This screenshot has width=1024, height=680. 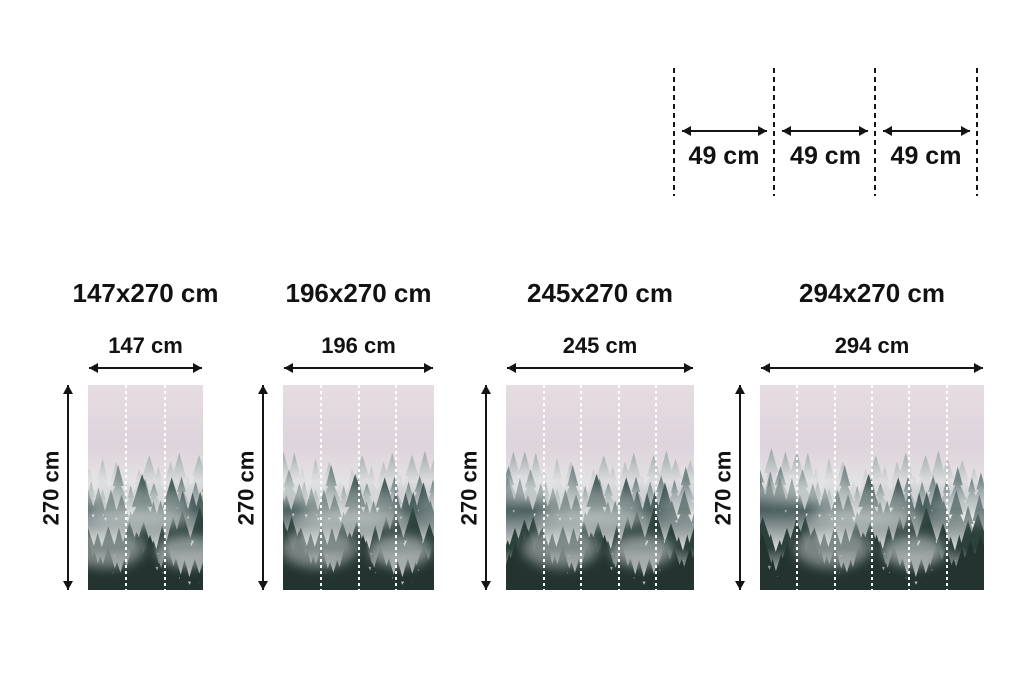 I want to click on size-title: 196x270 cm, so click(x=358, y=293).